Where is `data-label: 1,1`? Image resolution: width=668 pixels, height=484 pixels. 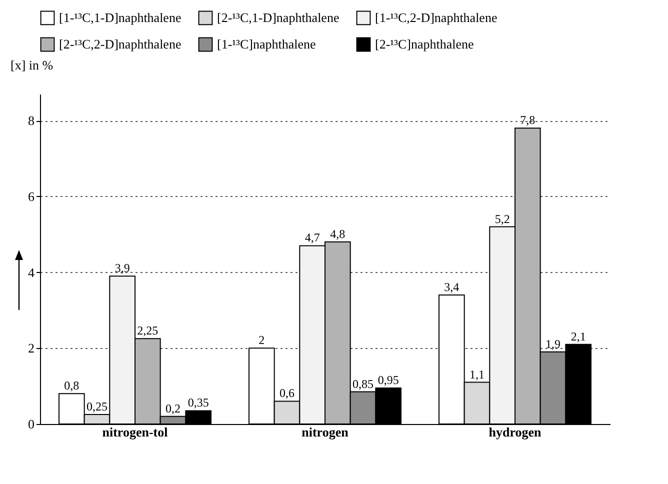 data-label: 1,1 is located at coordinates (477, 374).